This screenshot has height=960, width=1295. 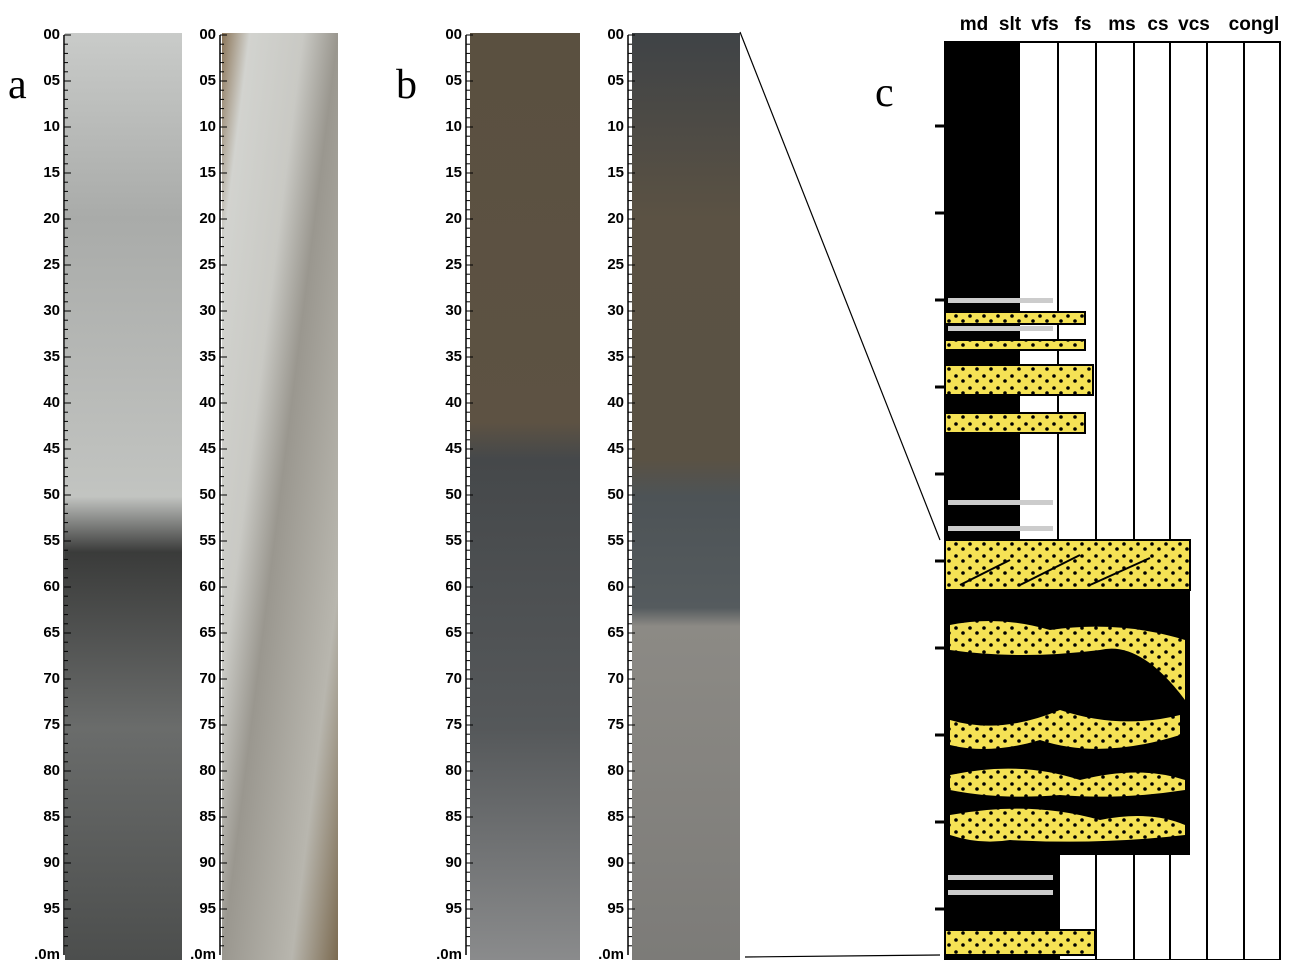 What do you see at coordinates (1010, 24) in the screenshot?
I see `grain-size-header: slt` at bounding box center [1010, 24].